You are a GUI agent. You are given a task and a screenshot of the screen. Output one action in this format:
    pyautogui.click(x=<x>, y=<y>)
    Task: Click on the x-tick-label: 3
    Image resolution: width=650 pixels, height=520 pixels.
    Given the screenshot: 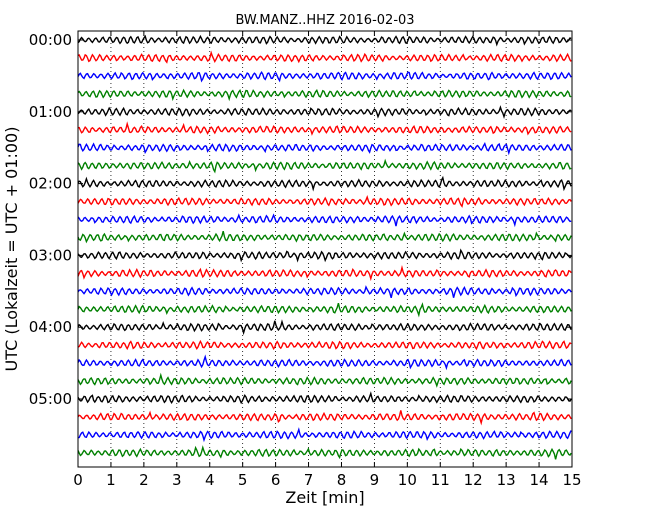 What is the action you would take?
    pyautogui.click(x=177, y=480)
    